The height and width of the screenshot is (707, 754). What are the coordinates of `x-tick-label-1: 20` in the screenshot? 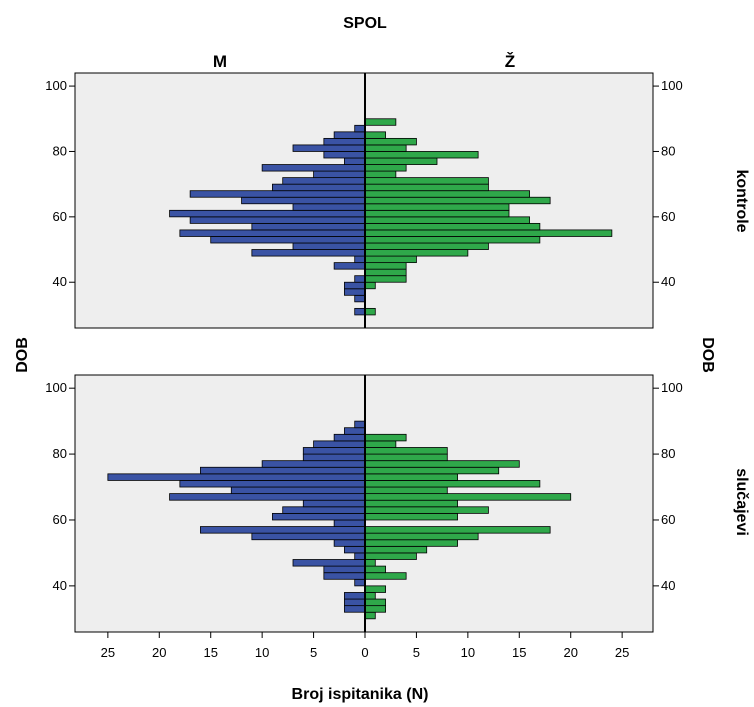 It's located at (159, 652).